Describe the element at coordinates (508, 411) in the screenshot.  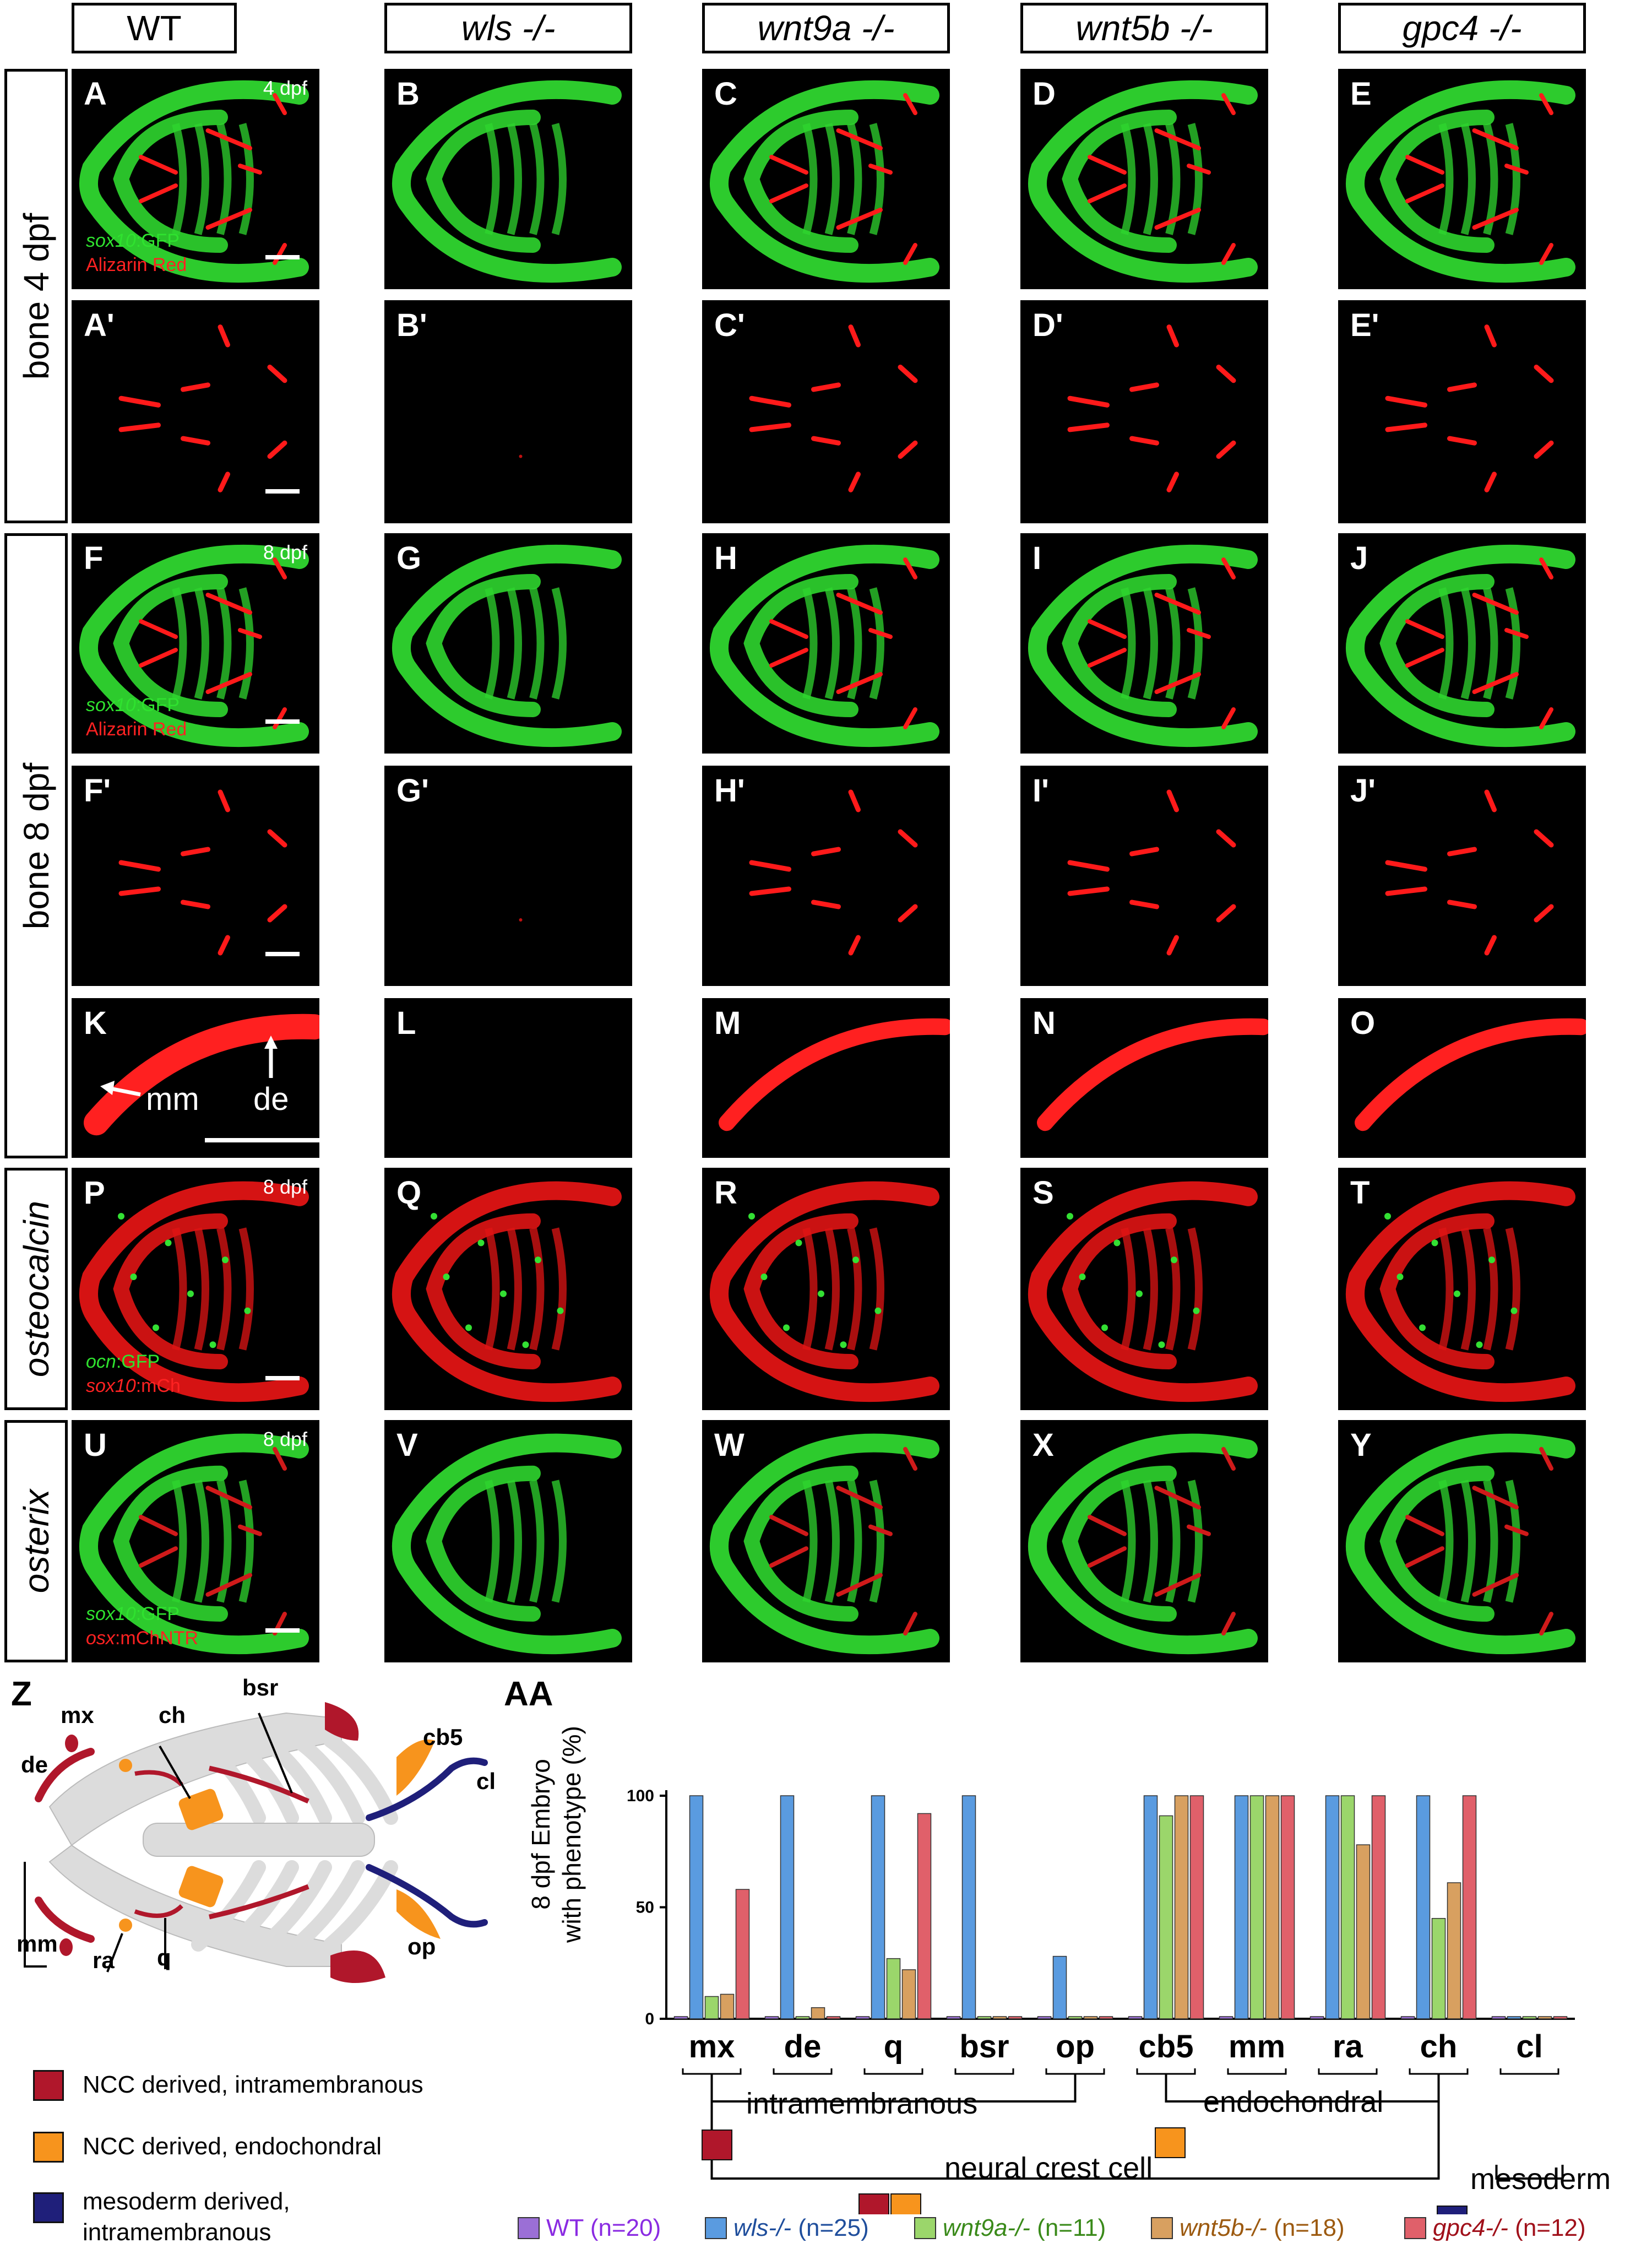
I see `micrograph-panel: B'` at that location.